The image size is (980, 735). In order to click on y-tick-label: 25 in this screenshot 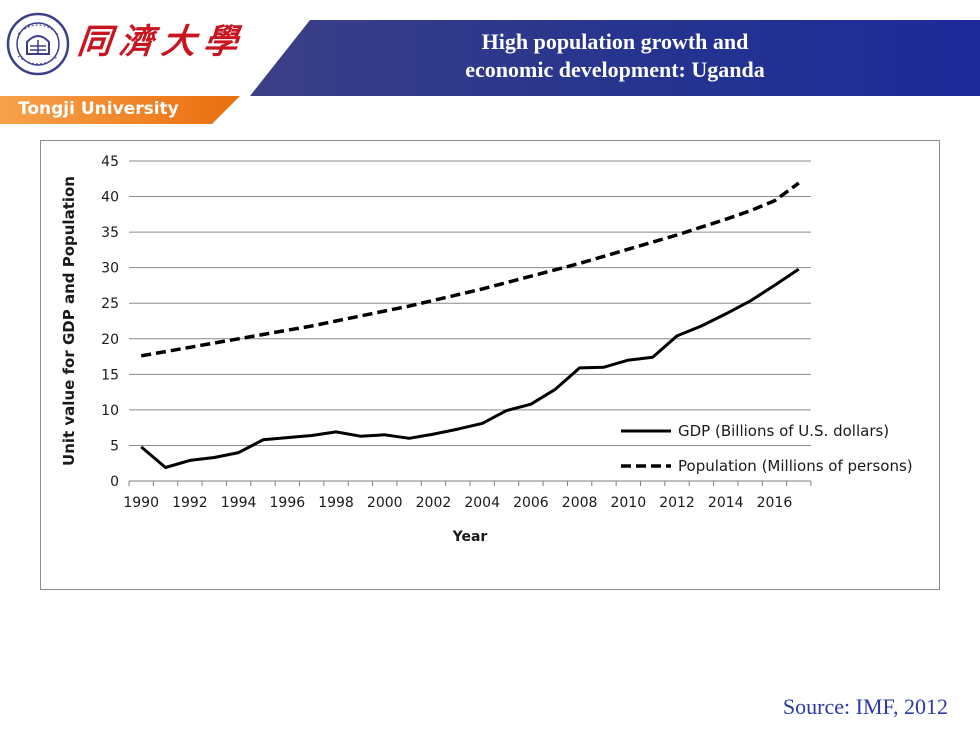, I will do `click(110, 304)`.